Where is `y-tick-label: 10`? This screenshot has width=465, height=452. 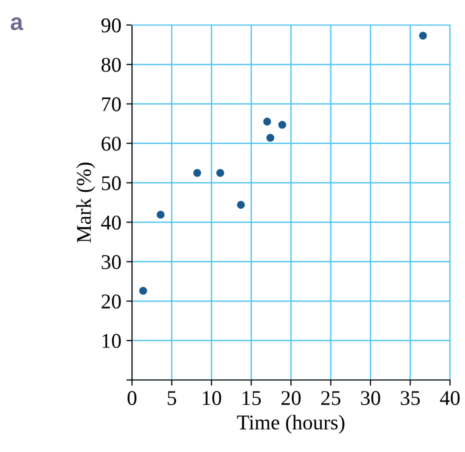
y-tick-label: 10 is located at coordinates (111, 341).